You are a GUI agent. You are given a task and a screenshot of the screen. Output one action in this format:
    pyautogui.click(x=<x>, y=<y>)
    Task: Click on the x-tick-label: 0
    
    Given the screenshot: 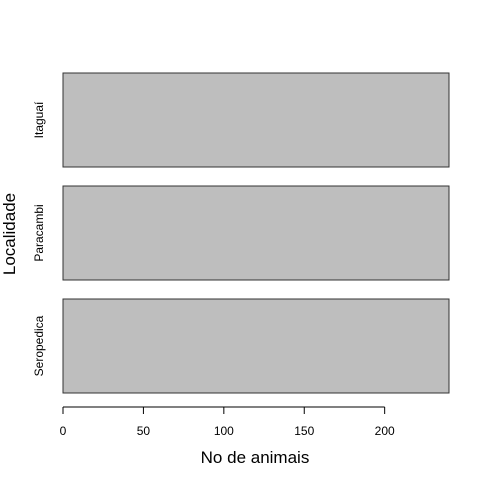 What is the action you would take?
    pyautogui.click(x=63, y=431)
    